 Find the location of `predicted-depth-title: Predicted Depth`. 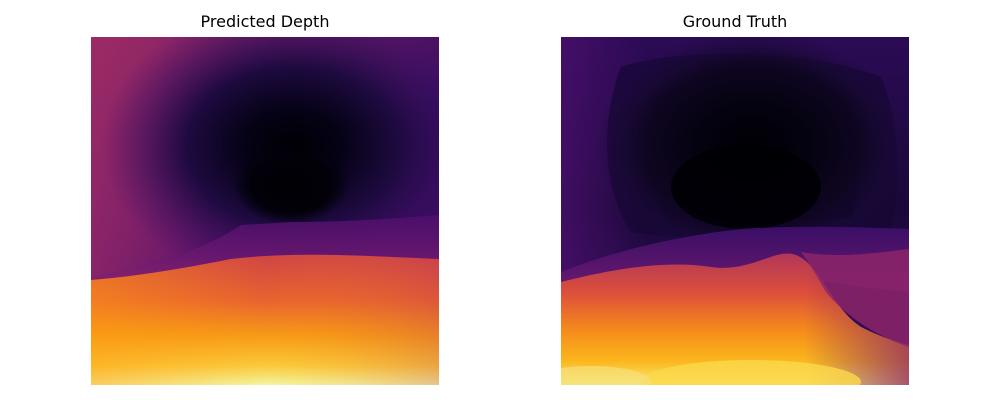

predicted-depth-title: Predicted Depth is located at coordinates (265, 21).